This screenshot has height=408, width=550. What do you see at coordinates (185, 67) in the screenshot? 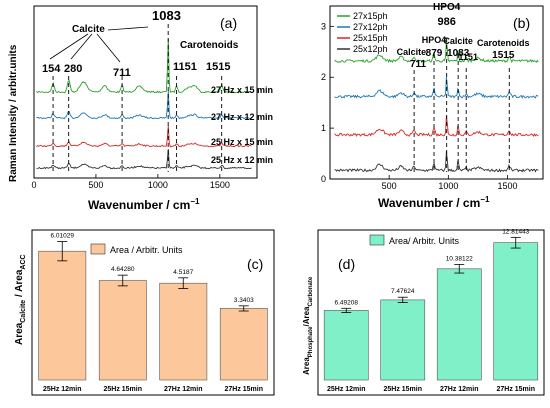
I see `peak-label-1151: 1151` at bounding box center [185, 67].